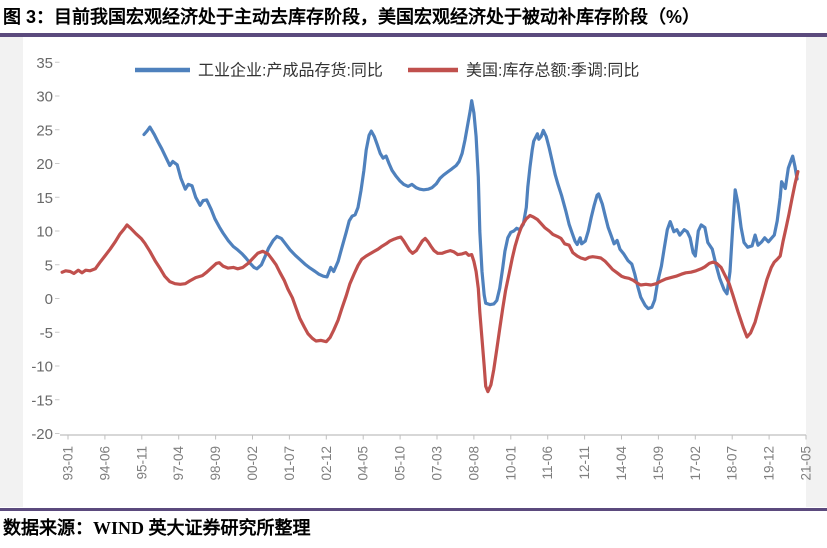 Image resolution: width=827 pixels, height=548 pixels. I want to click on x-axis-label-14-04: 14-04, so click(621, 463).